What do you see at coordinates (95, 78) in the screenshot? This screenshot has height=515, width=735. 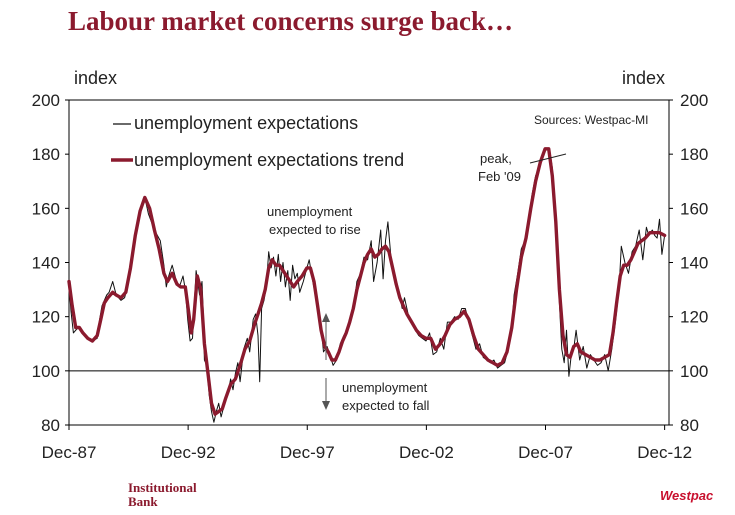 I see `y-axis-label-left: index` at bounding box center [95, 78].